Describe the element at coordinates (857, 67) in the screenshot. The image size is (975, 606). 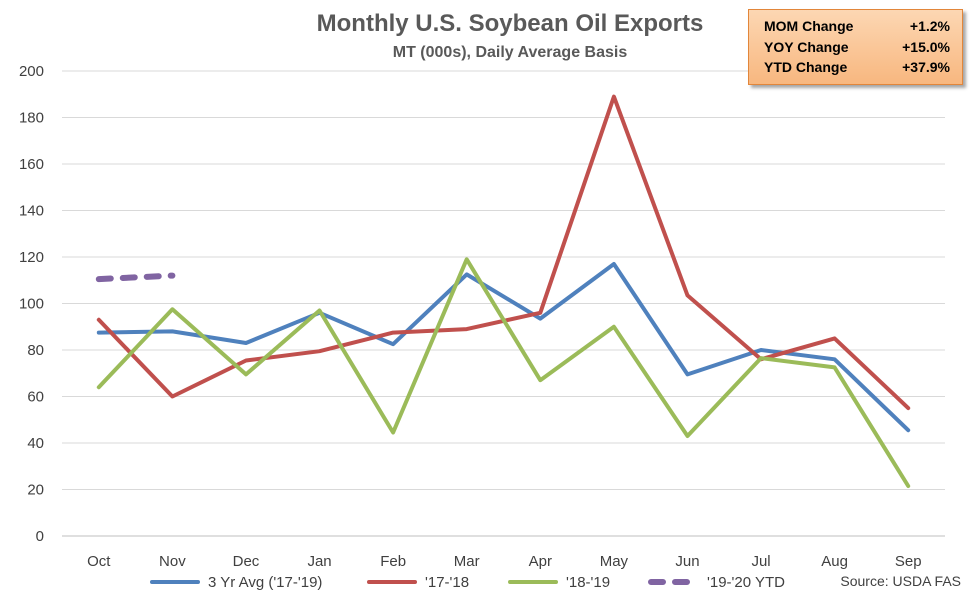
I see `stat-row-ytd: YTD Change +37.9%` at that location.